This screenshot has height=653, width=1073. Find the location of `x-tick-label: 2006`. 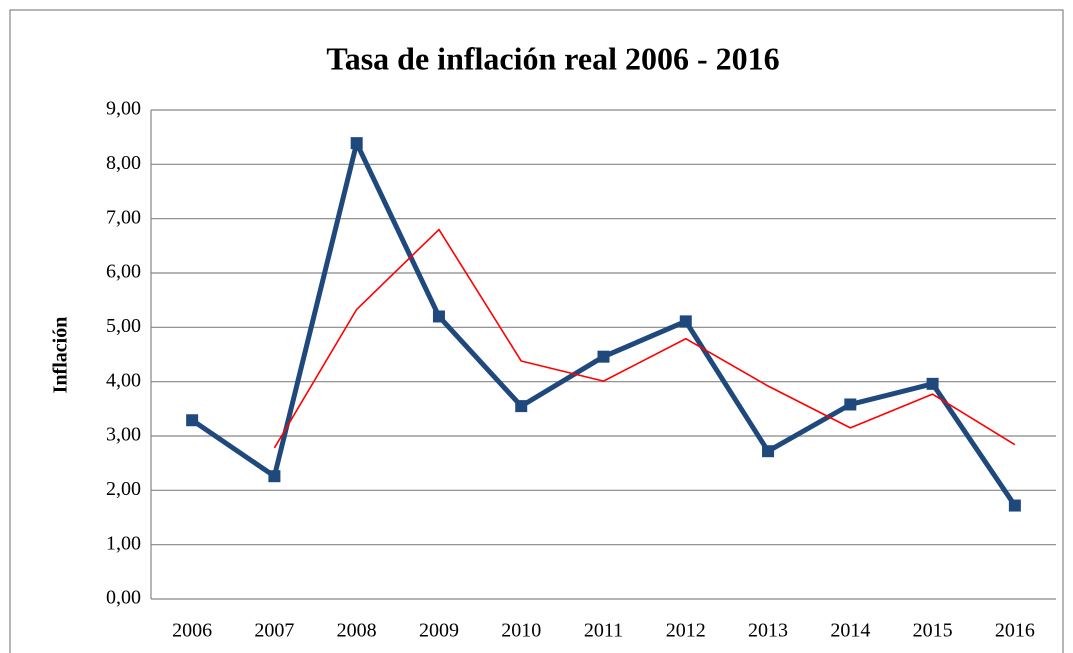

x-tick-label: 2006 is located at coordinates (192, 631).